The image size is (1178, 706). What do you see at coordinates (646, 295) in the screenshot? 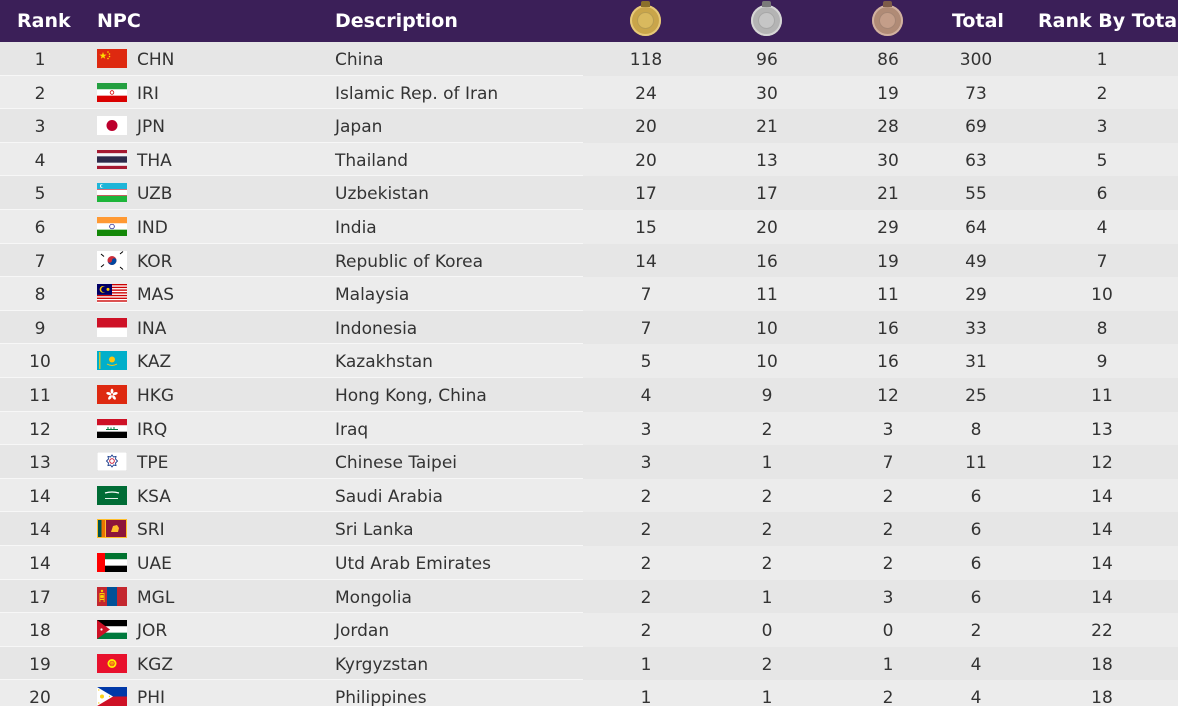
I see `gold-count-cell: 7` at bounding box center [646, 295].